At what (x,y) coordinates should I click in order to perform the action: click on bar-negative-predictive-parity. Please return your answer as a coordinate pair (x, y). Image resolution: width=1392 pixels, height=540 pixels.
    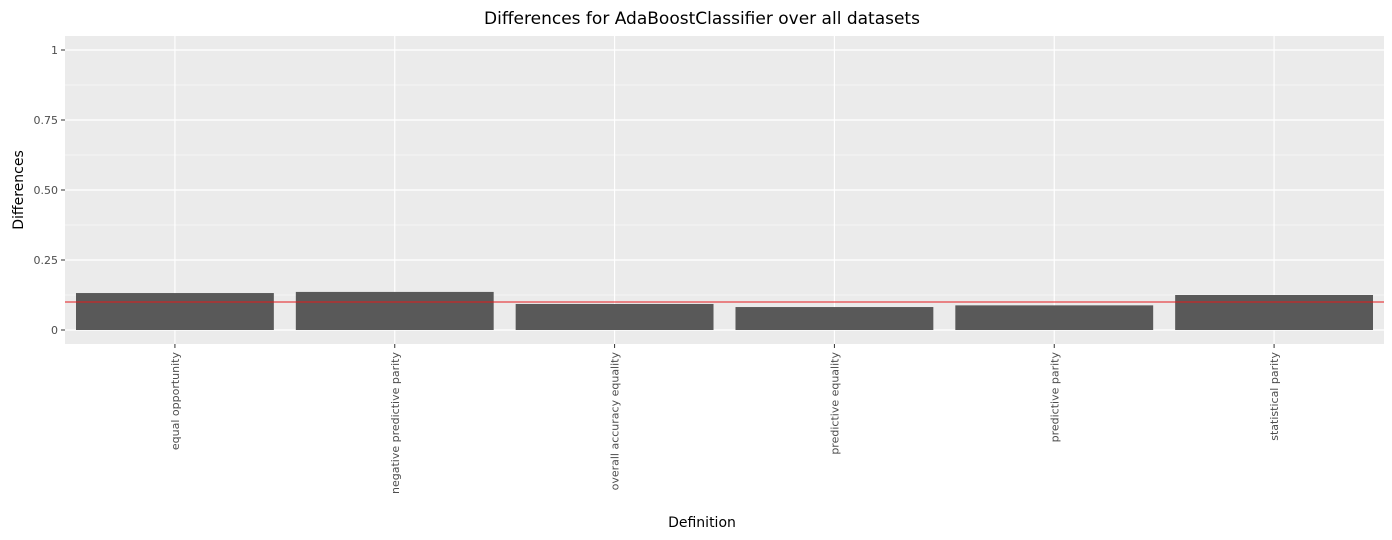
    Looking at the image, I should click on (394, 310).